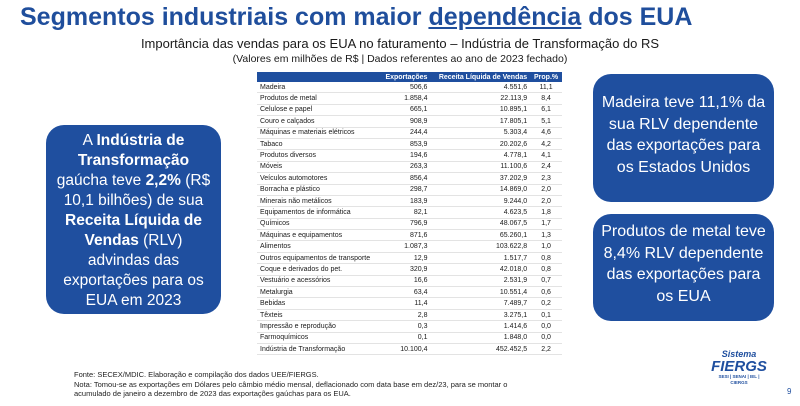 This screenshot has height=406, width=800. I want to click on cell-revenue: 4.551,6, so click(480, 88).